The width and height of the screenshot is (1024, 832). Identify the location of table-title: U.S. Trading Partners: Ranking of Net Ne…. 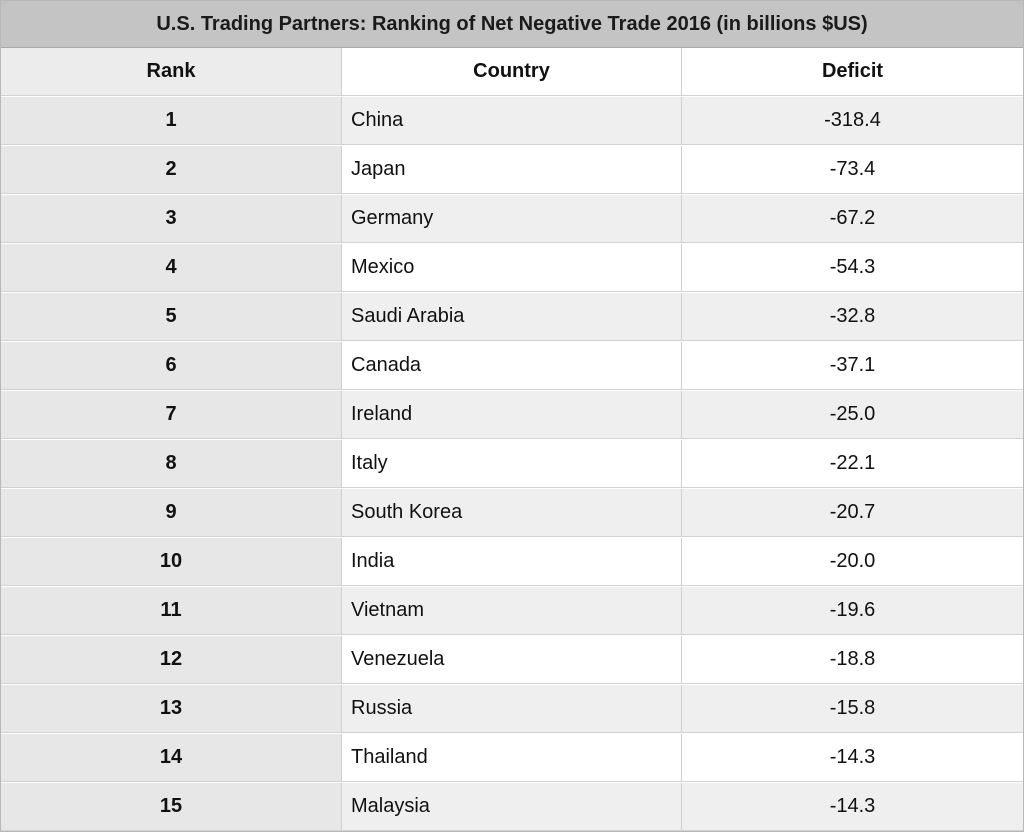
(512, 24).